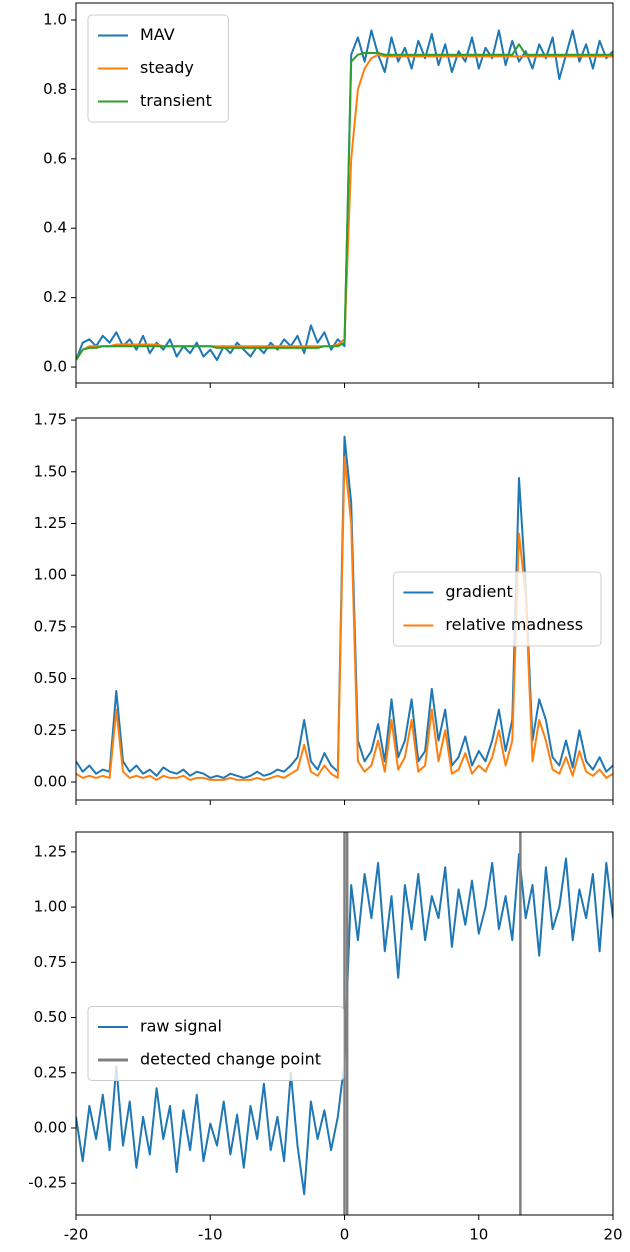 Image resolution: width=630 pixels, height=1252 pixels. Describe the element at coordinates (50, 471) in the screenshot. I see `y-tick-label: 1.50` at that location.